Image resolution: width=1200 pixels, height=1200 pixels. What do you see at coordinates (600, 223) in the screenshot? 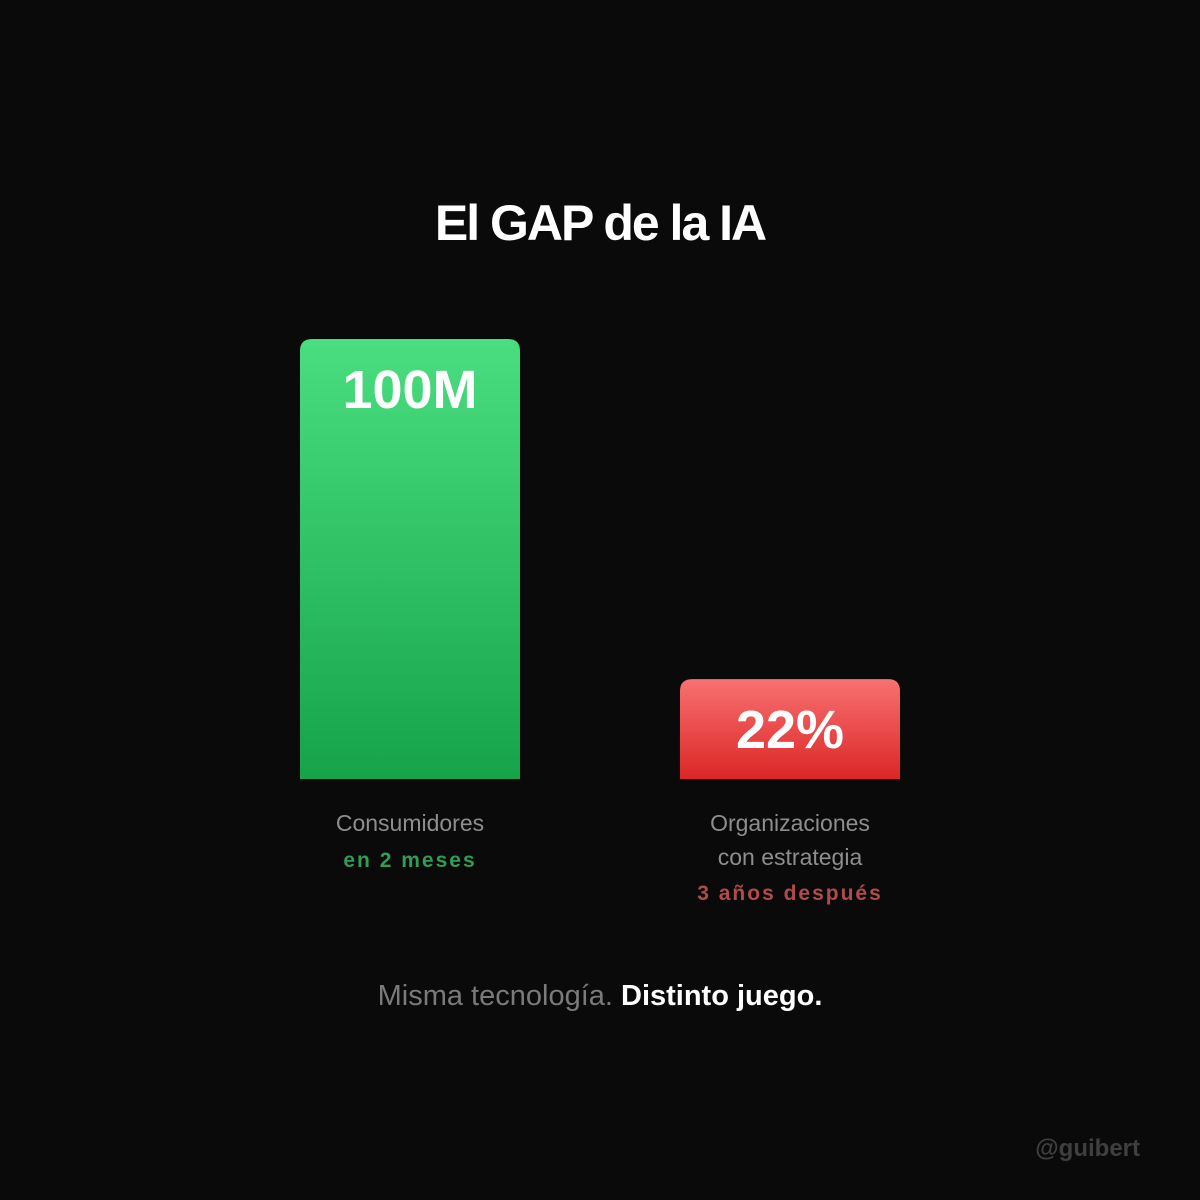
I see `chart-title: El GAP de la IA` at bounding box center [600, 223].